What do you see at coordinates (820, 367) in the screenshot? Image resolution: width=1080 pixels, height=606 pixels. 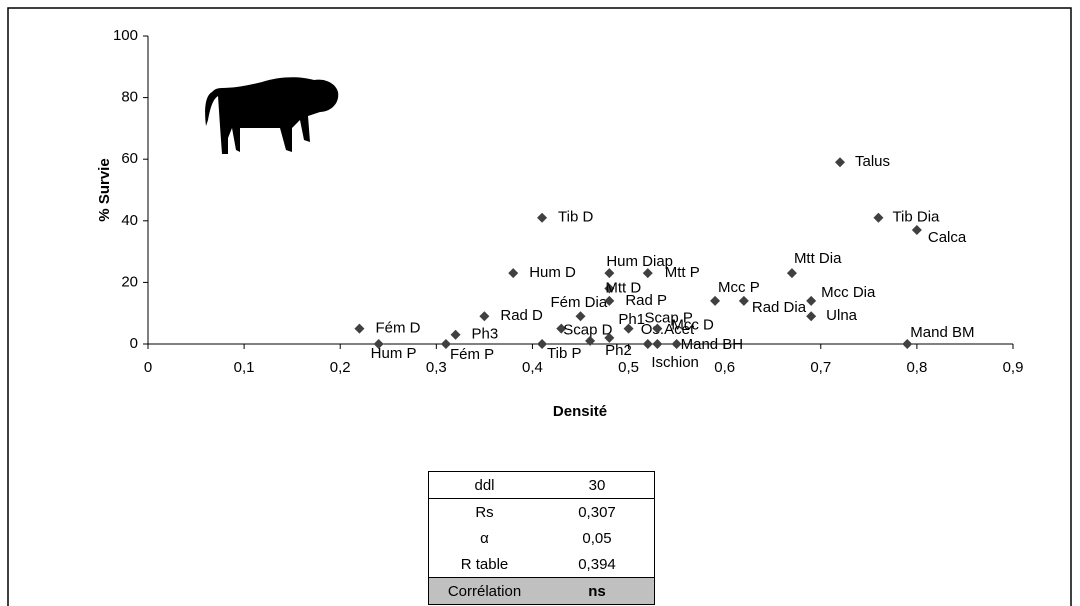 I see `x-tick-label: 0,7` at bounding box center [820, 367].